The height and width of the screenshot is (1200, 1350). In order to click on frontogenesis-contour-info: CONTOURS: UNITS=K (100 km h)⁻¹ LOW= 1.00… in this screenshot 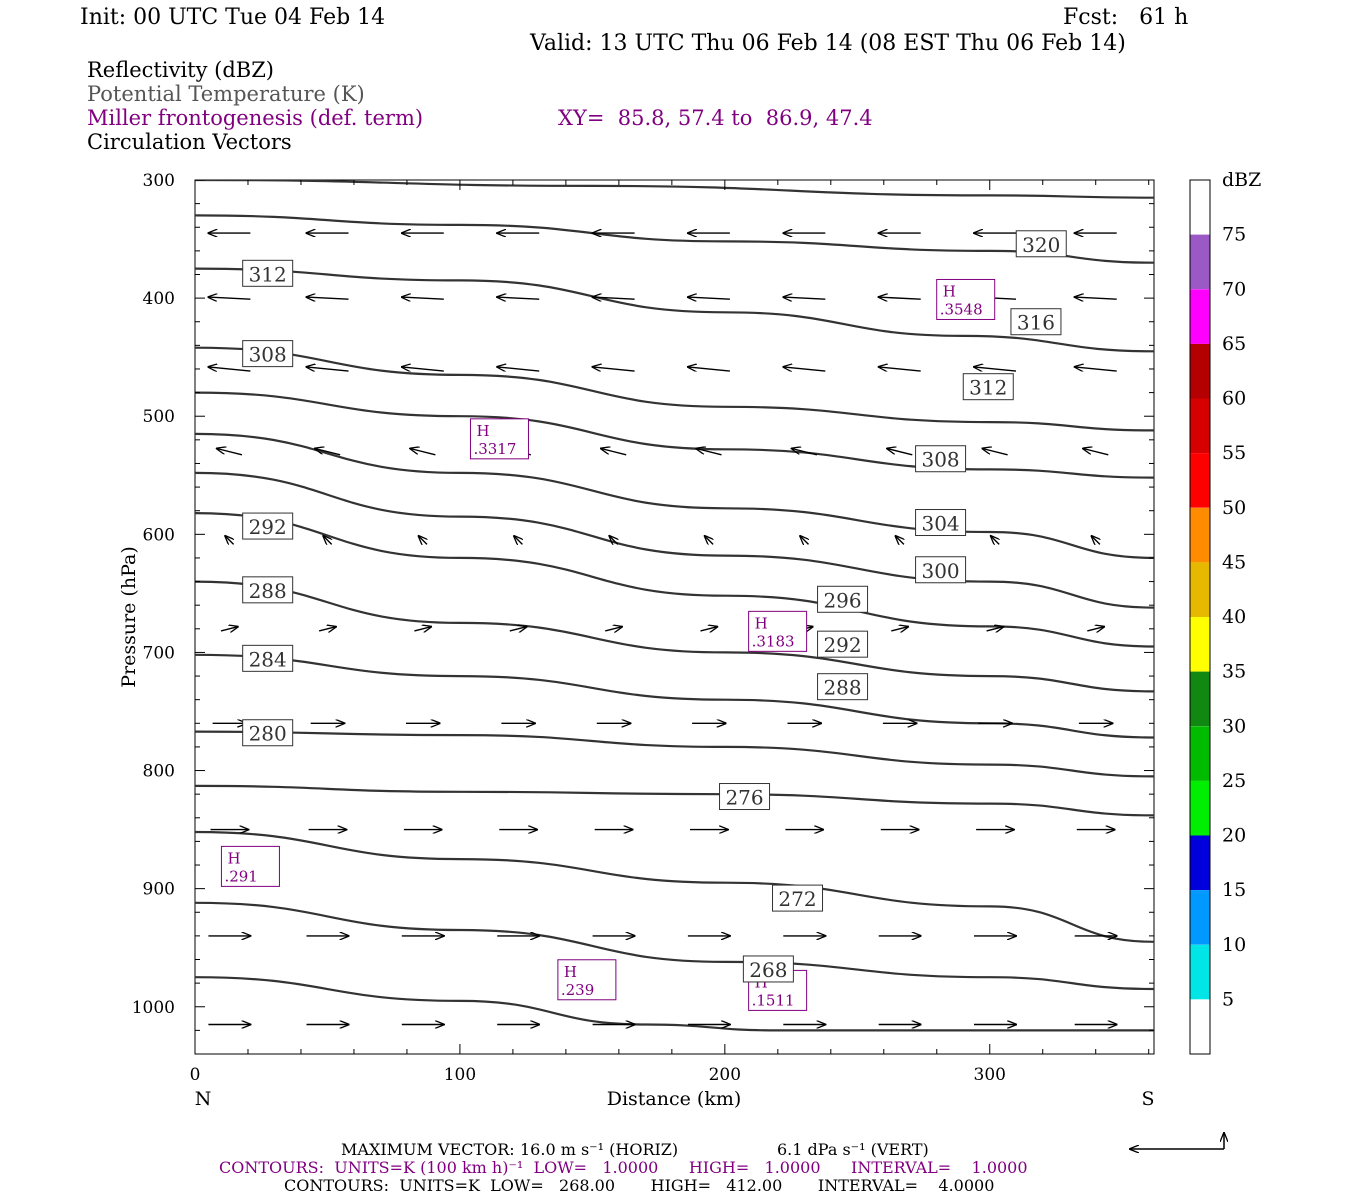, I will do `click(623, 1167)`.